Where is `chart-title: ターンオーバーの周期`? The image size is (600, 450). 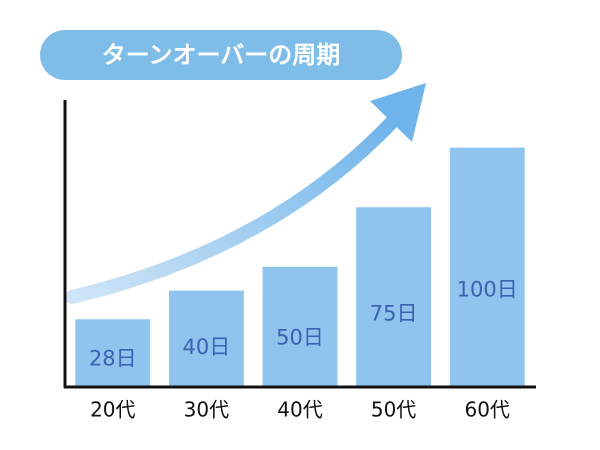
chart-title: ターンオーバーの周期 is located at coordinates (221, 55).